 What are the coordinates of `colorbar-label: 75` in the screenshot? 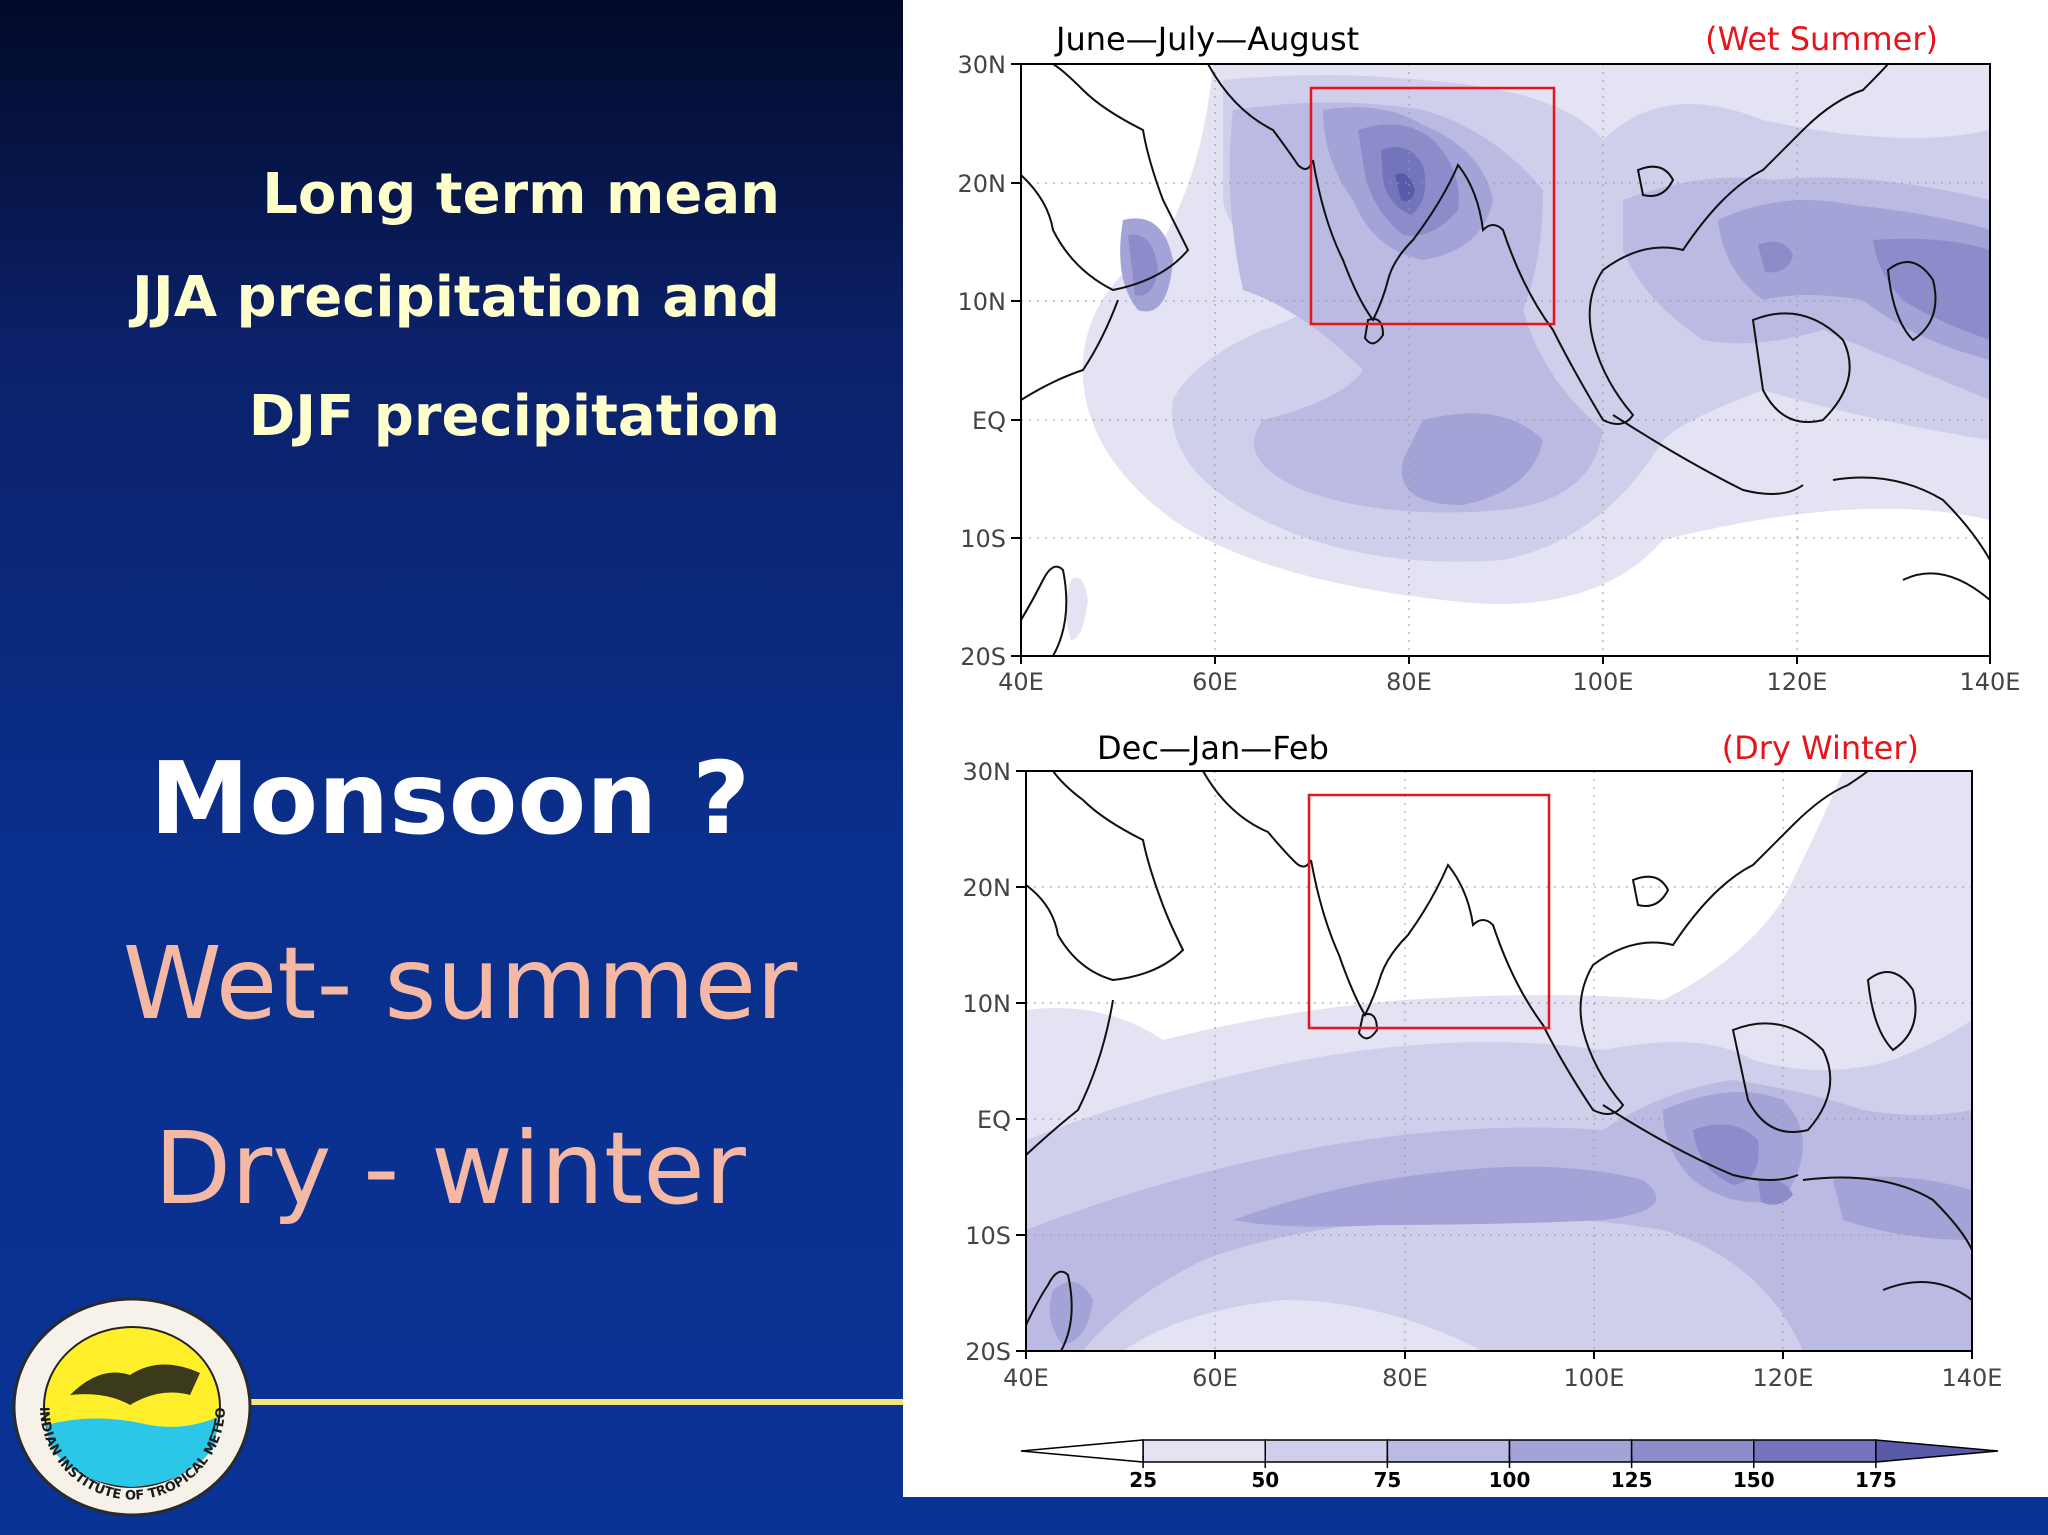 It's located at (1387, 1480).